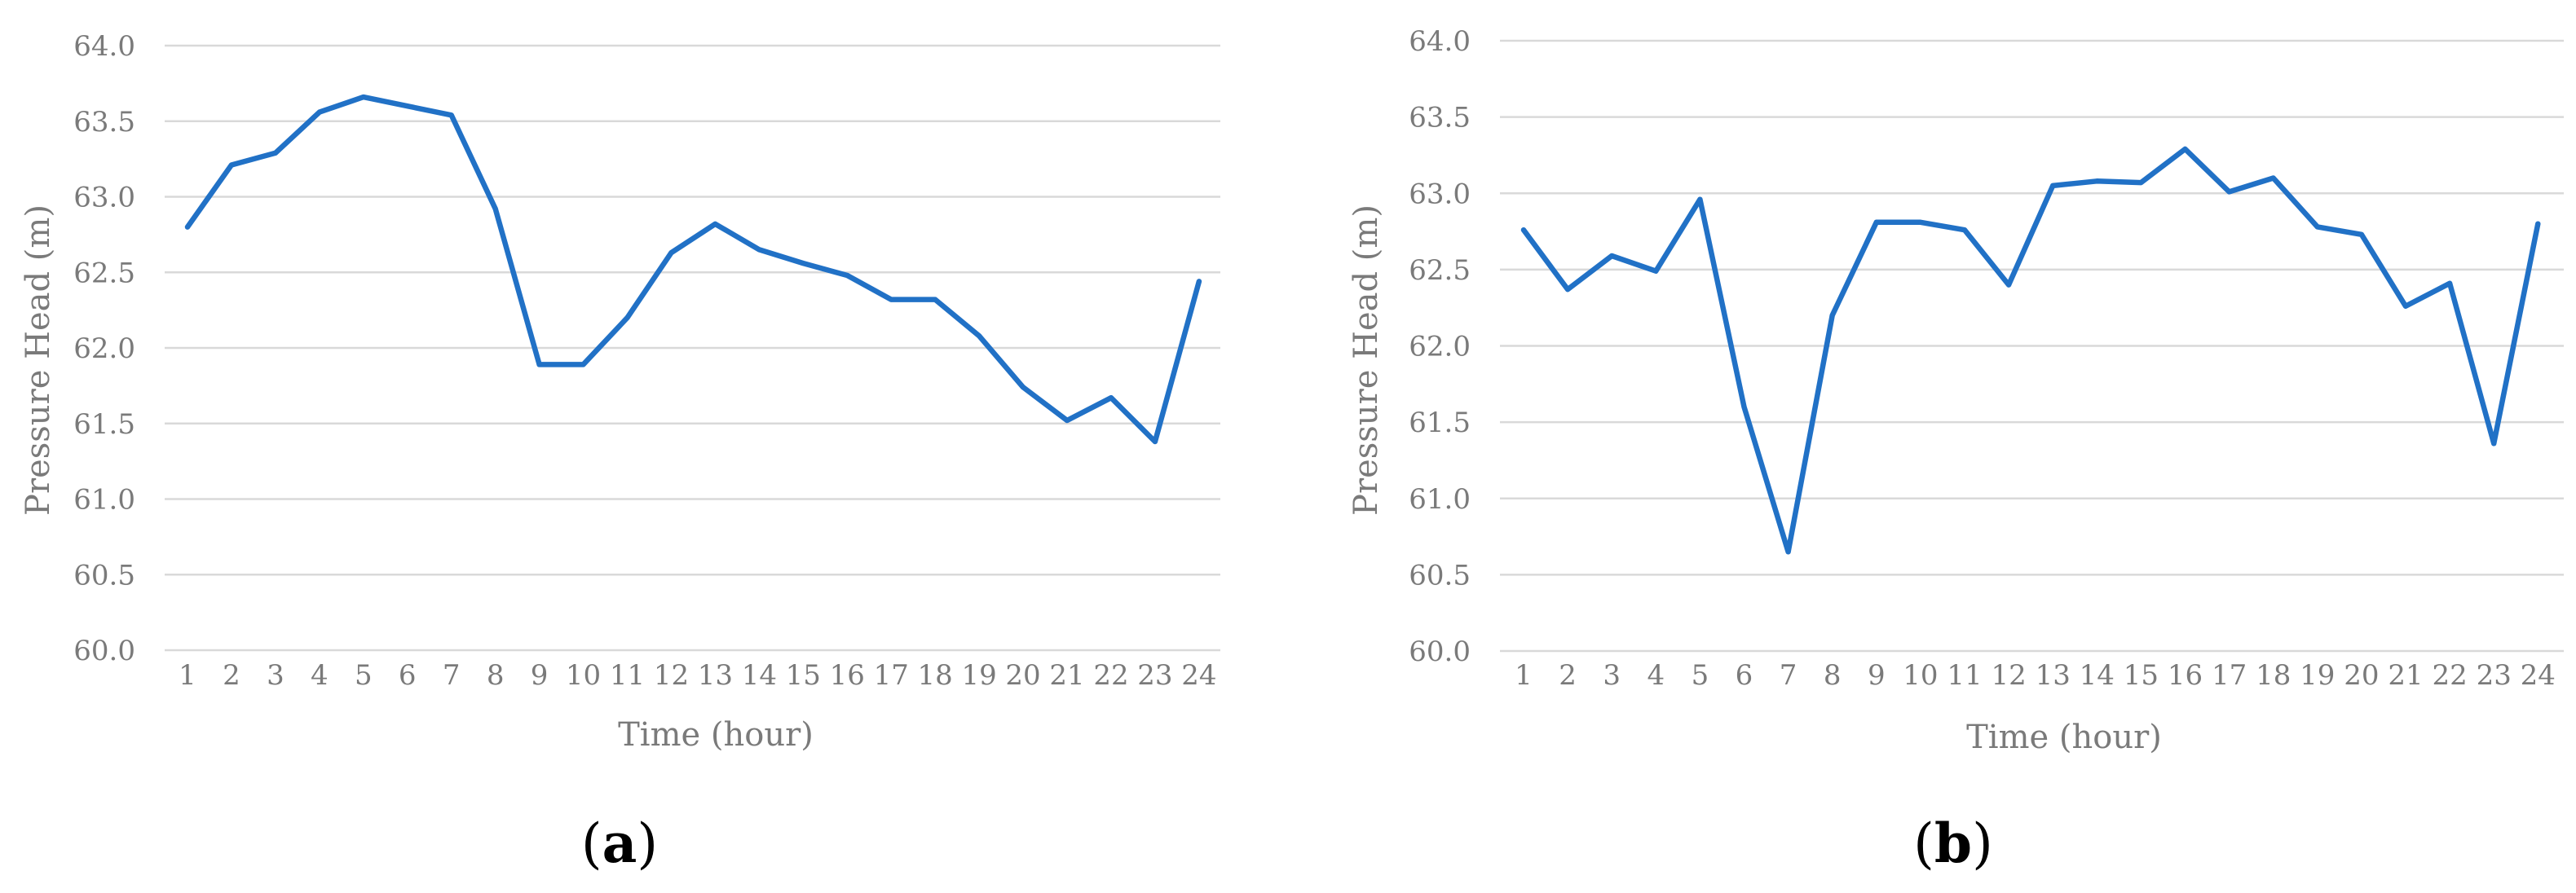  What do you see at coordinates (38, 360) in the screenshot?
I see `chart-a-y-axis-title: Pressure Head (m)` at bounding box center [38, 360].